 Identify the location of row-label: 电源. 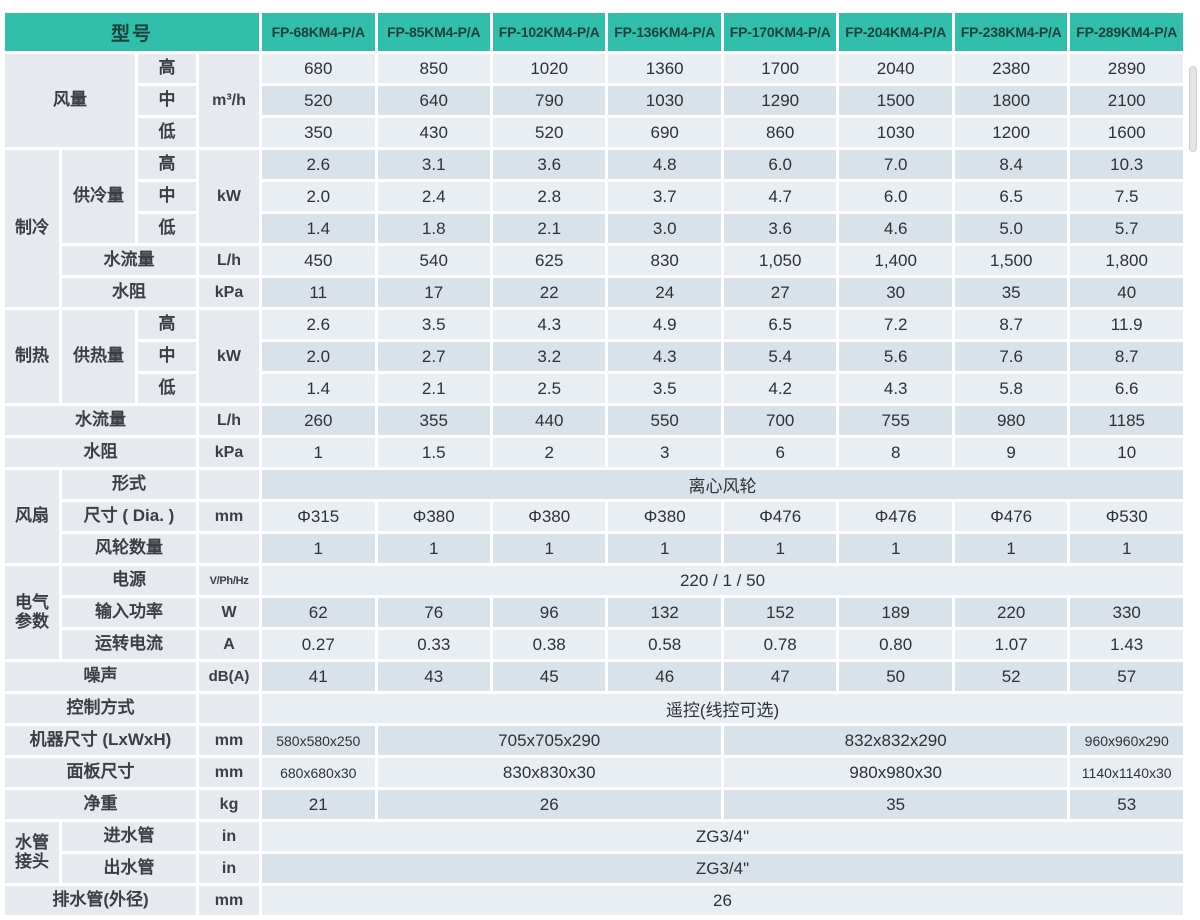
(129, 580).